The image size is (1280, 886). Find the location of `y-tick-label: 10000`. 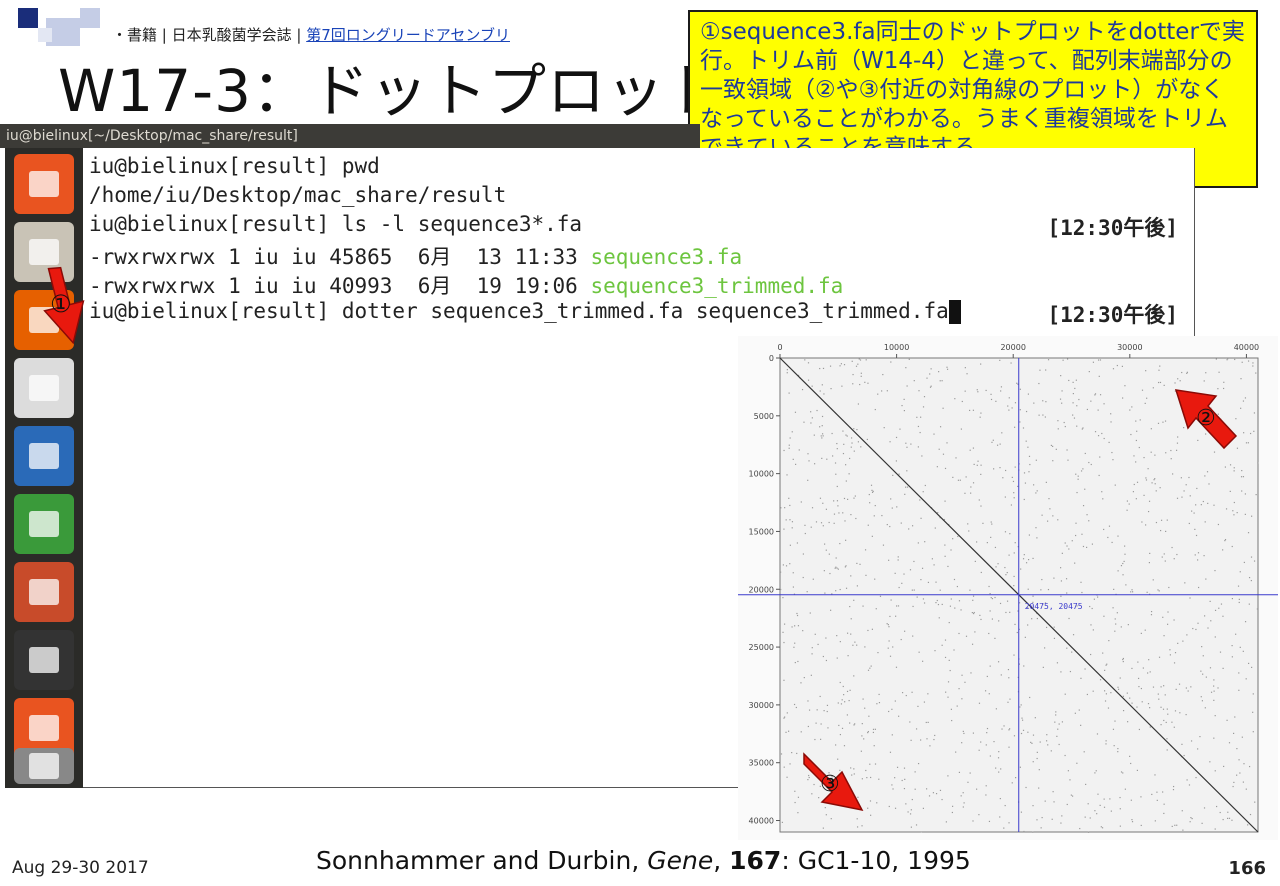

y-tick-label: 10000 is located at coordinates (761, 474).